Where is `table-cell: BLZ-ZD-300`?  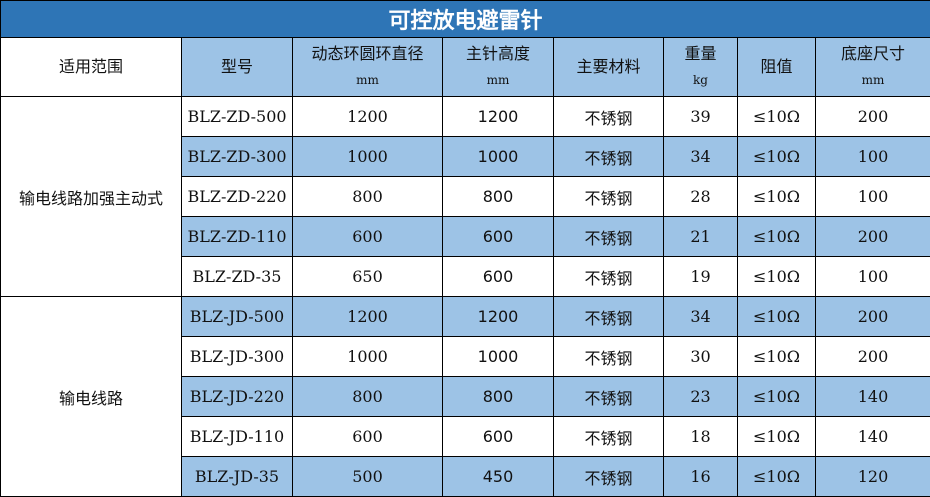
table-cell: BLZ-ZD-300 is located at coordinates (237, 157).